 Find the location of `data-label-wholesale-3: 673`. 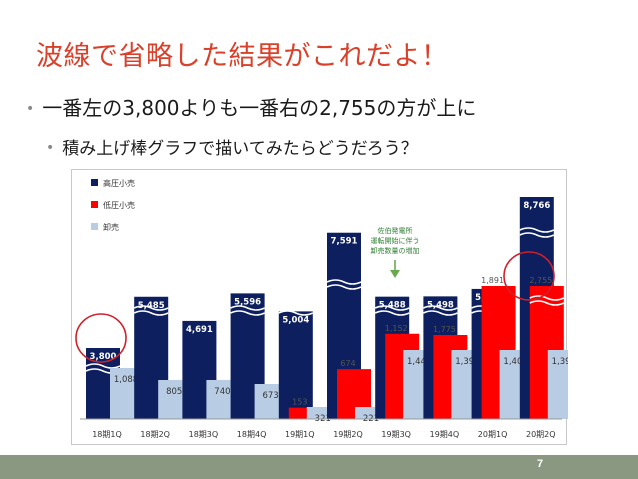

data-label-wholesale-3: 673 is located at coordinates (270, 396).